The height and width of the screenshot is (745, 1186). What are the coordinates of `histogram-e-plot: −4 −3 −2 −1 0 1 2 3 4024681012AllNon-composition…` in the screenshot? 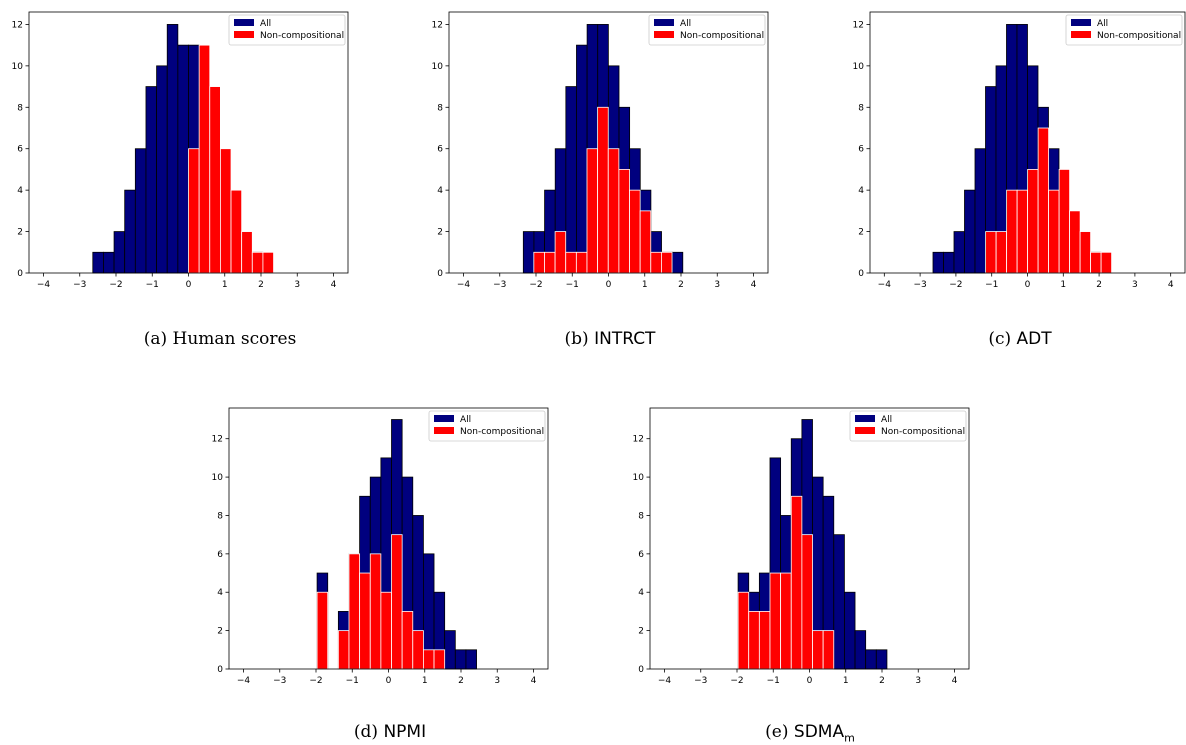 It's located at (801, 546).